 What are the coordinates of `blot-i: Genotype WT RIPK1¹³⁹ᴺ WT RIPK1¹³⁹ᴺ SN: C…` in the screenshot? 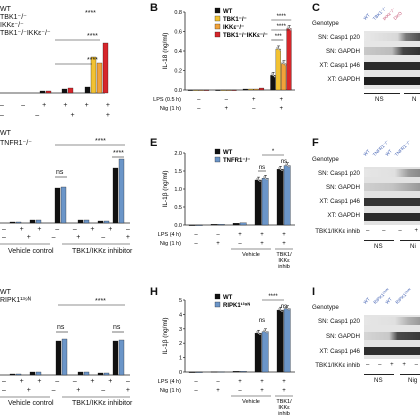 It's located at (366, 353).